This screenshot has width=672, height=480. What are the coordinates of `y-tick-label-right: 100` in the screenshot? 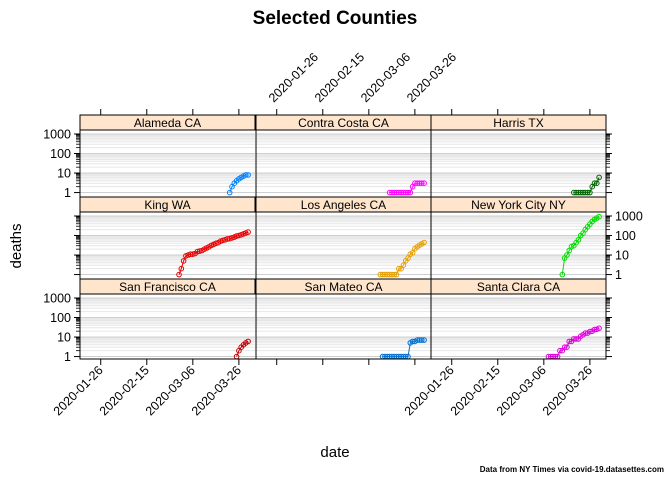 It's located at (625, 236).